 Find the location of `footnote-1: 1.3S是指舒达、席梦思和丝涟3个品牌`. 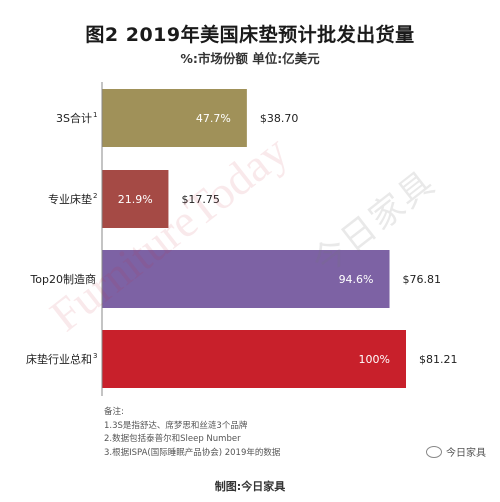

footnote-1: 1.3S是指舒达、席梦思和丝涟3个品牌 is located at coordinates (176, 425).